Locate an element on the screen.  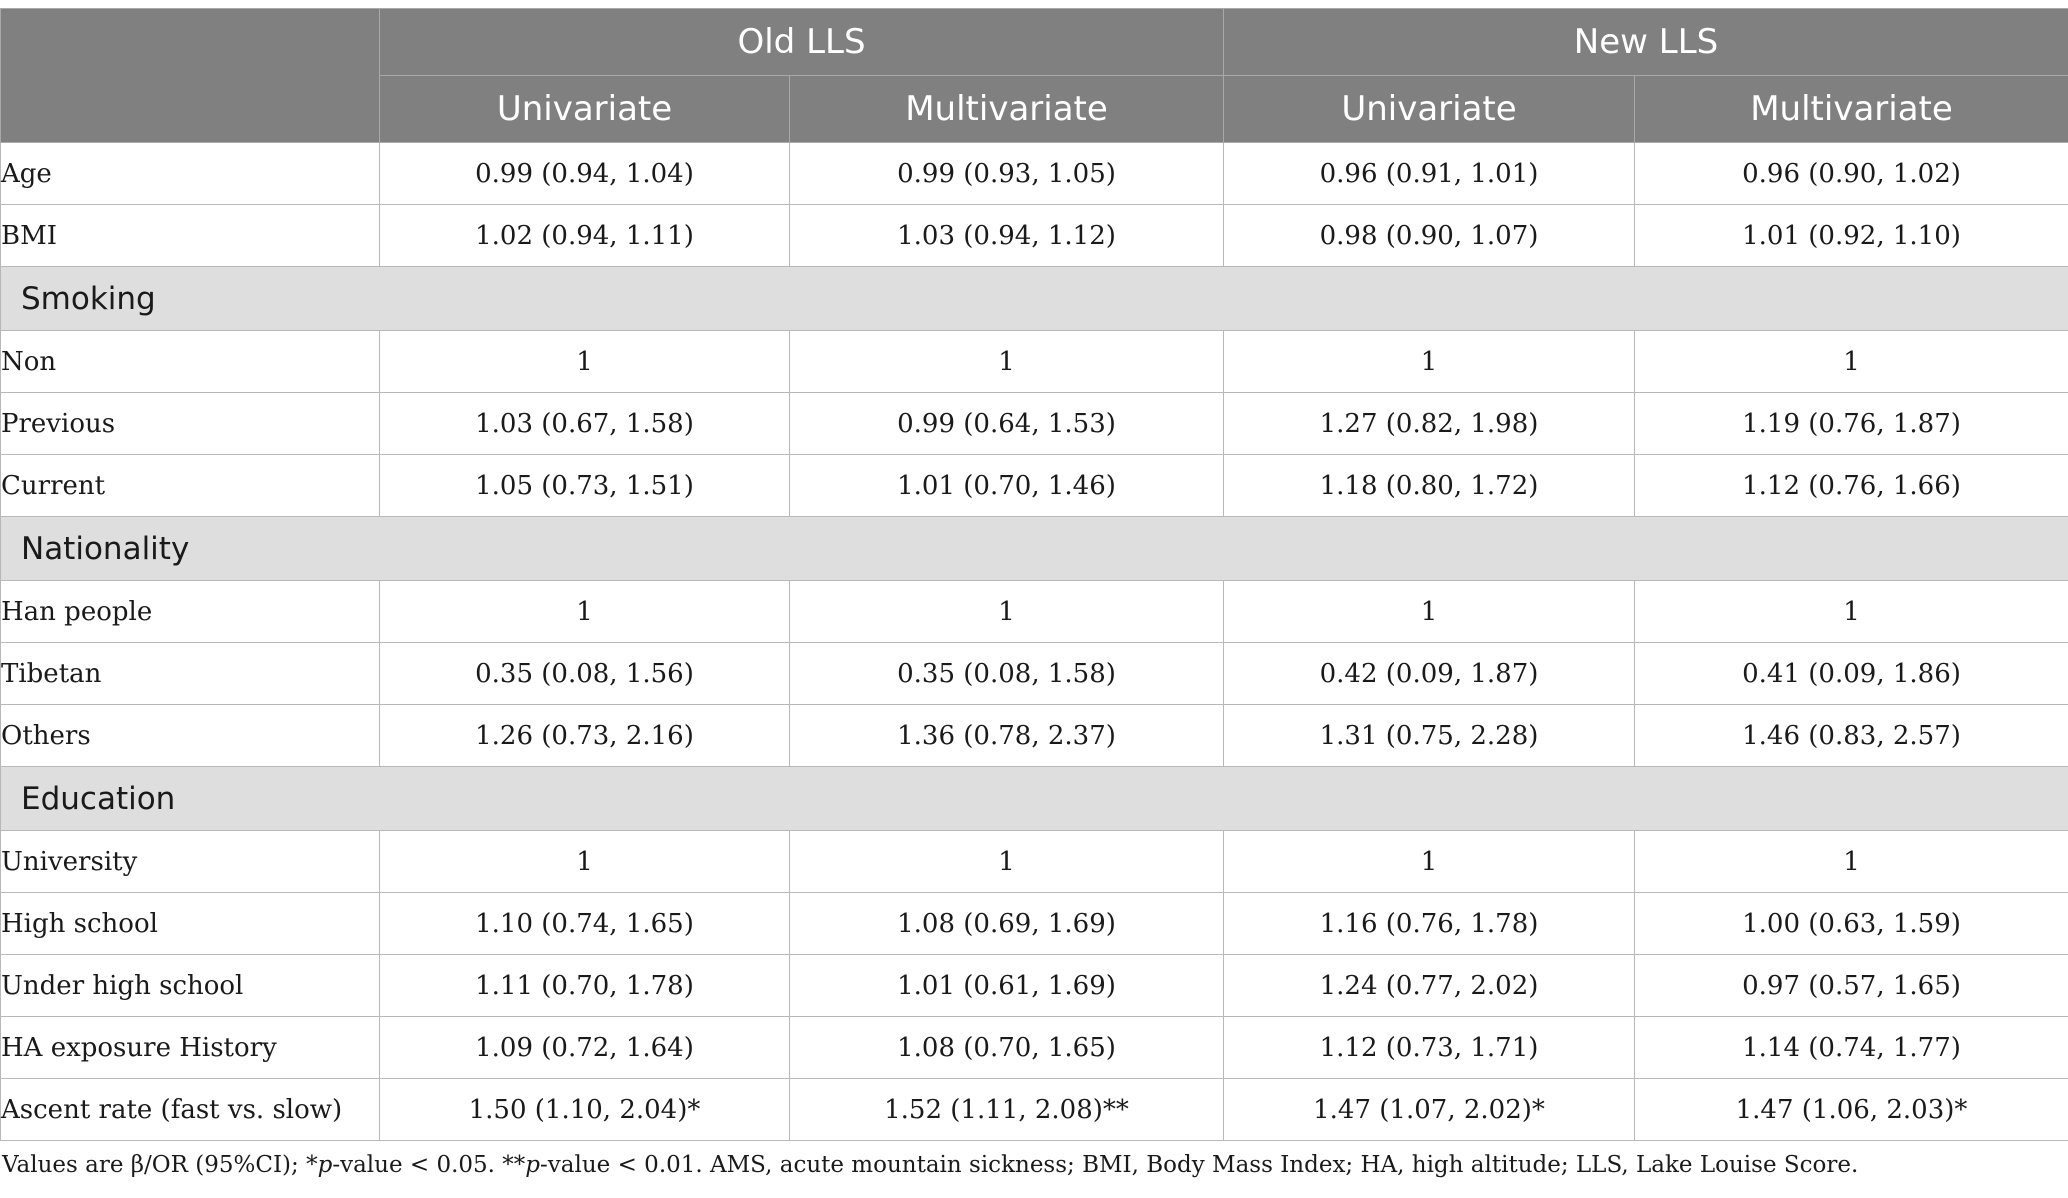
footnote-p-italic-2: p is located at coordinates (533, 1165).